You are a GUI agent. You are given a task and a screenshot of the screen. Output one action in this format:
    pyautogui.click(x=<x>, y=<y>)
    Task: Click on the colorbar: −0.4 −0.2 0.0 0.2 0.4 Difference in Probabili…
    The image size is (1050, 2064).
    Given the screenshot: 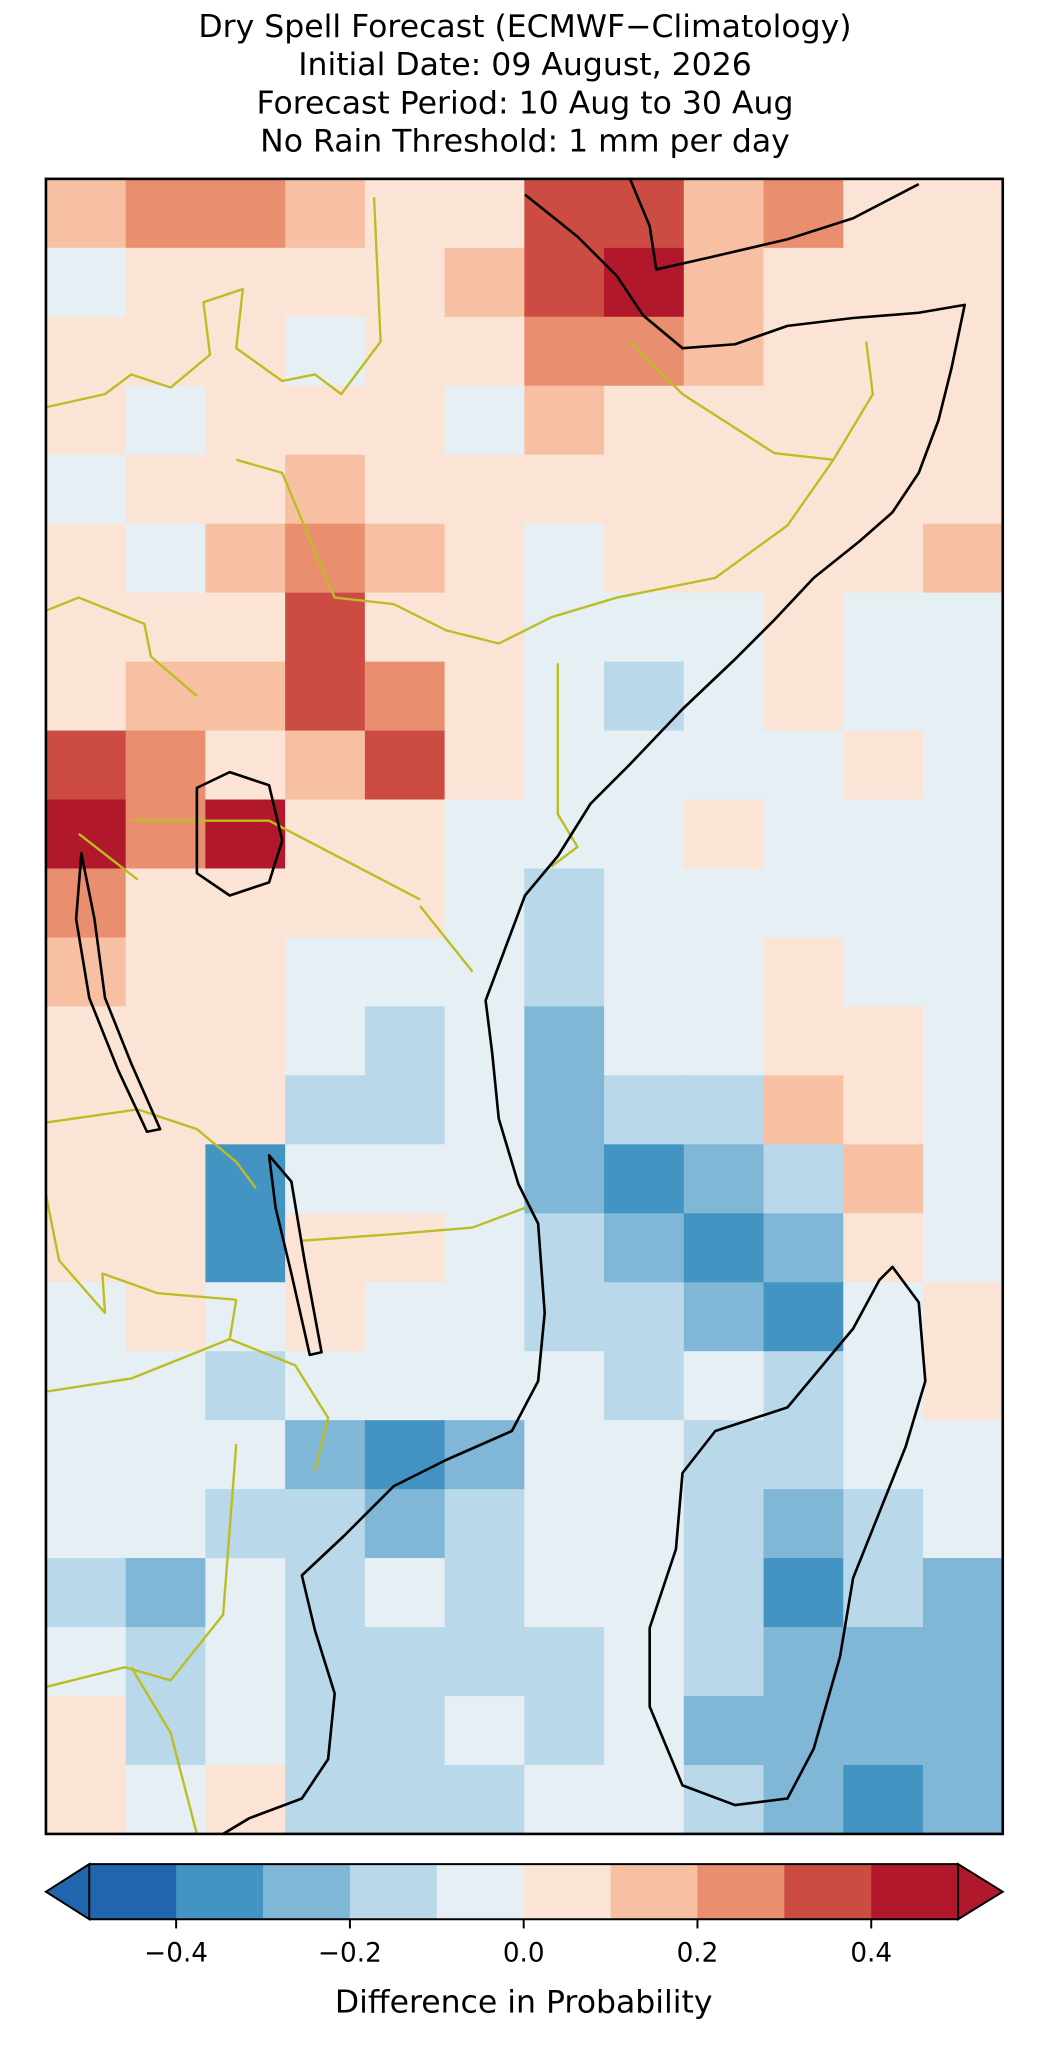 What is the action you would take?
    pyautogui.click(x=524, y=1941)
    